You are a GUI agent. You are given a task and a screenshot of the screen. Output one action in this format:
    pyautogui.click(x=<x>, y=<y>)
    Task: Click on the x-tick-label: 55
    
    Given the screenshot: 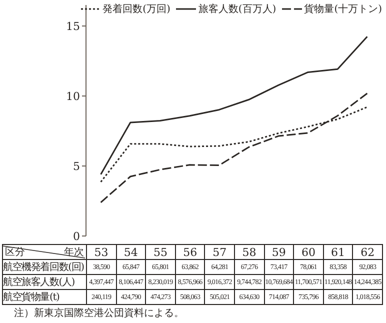 What is the action you would take?
    pyautogui.click(x=161, y=252)
    